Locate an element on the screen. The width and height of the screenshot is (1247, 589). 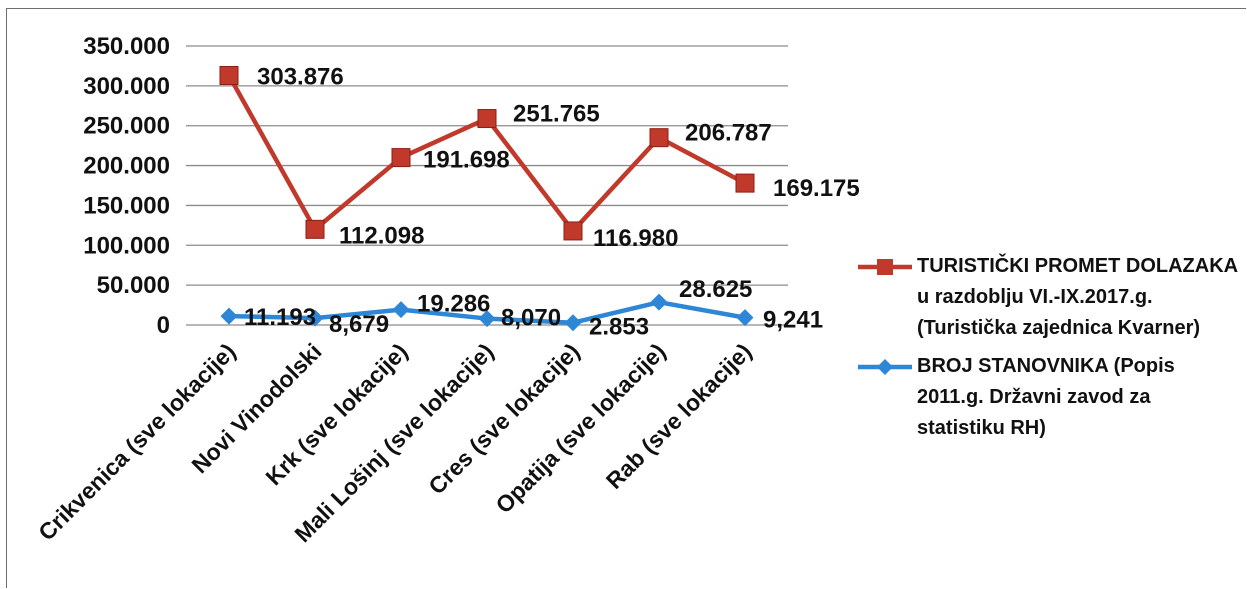
data-label: 11.193 is located at coordinates (280, 317).